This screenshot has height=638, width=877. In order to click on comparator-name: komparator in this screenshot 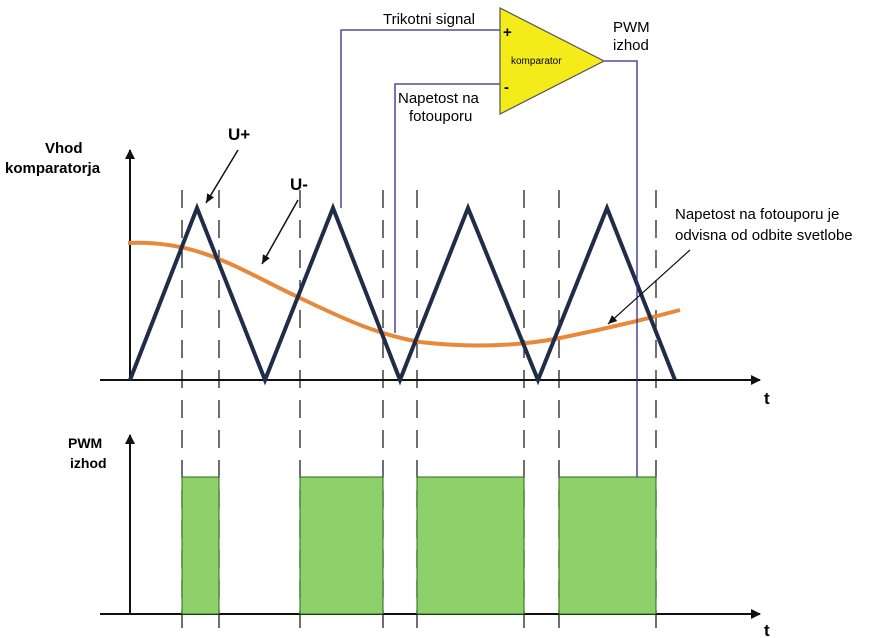, I will do `click(536, 61)`.